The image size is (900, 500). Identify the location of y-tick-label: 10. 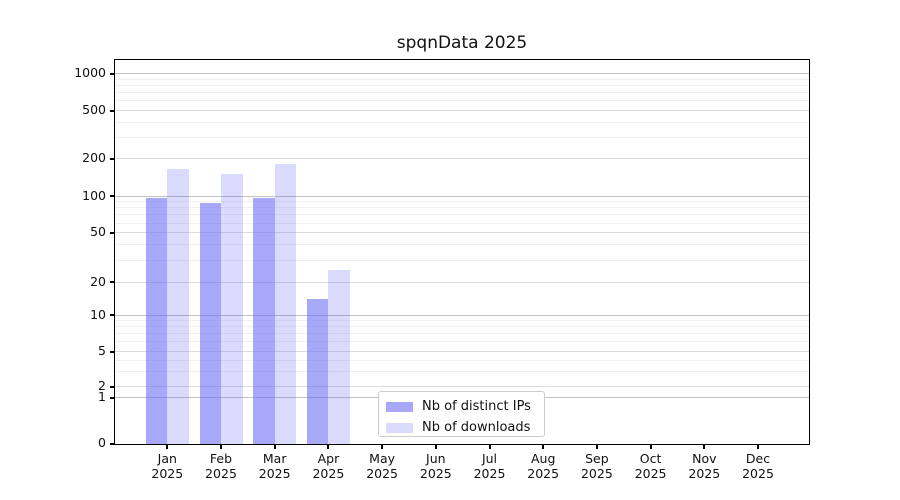
(98, 314).